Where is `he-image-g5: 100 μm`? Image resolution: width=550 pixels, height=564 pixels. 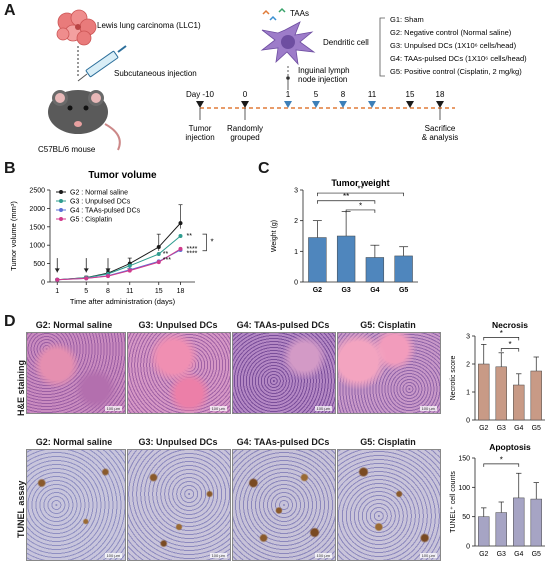
he-image-g5: 100 μm is located at coordinates (389, 373).